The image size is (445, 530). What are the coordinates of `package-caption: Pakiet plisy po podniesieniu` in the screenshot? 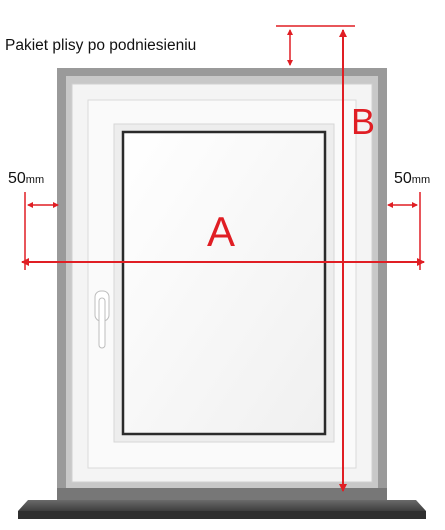 It's located at (100, 45).